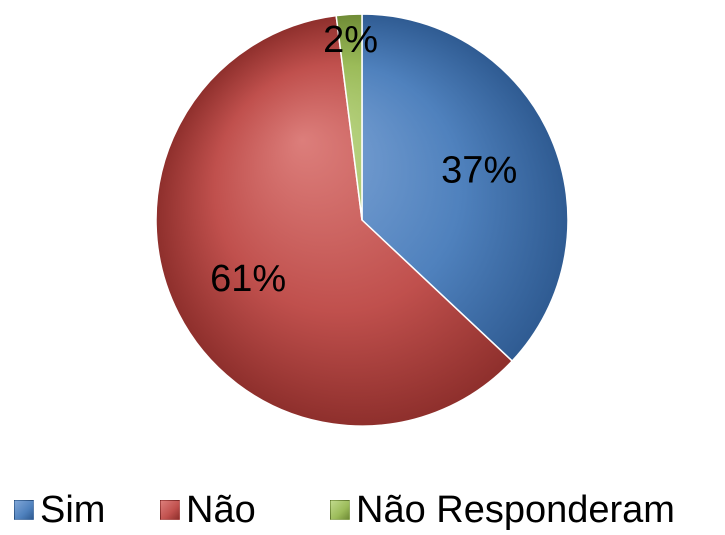 The width and height of the screenshot is (725, 535). I want to click on pie-slice-n-o-responderam, so click(349, 117).